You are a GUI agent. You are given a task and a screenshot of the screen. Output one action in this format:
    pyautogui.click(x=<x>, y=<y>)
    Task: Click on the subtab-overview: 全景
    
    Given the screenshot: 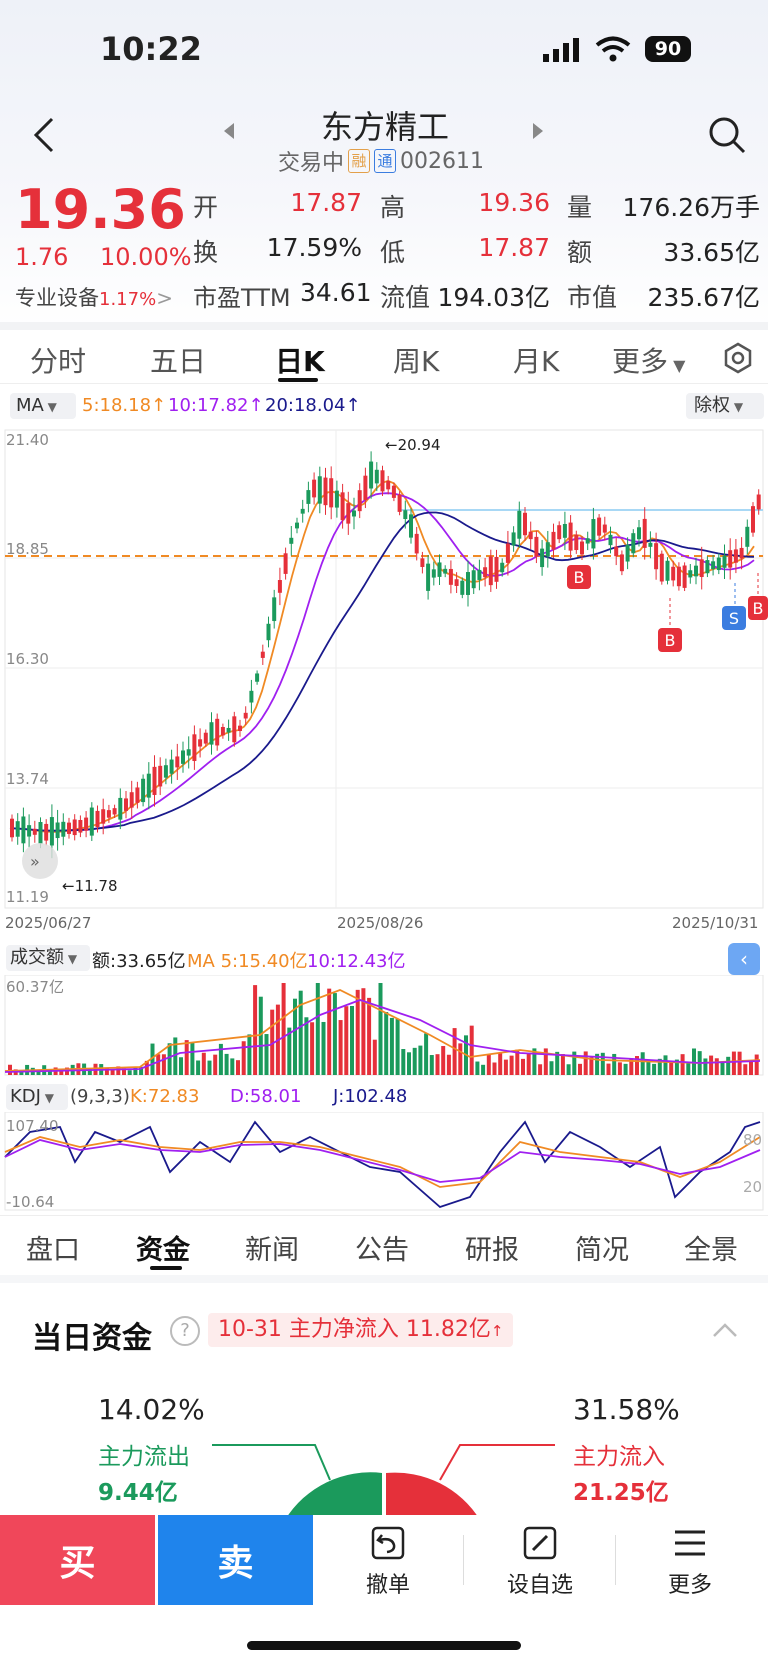 What is the action you would take?
    pyautogui.click(x=711, y=1250)
    